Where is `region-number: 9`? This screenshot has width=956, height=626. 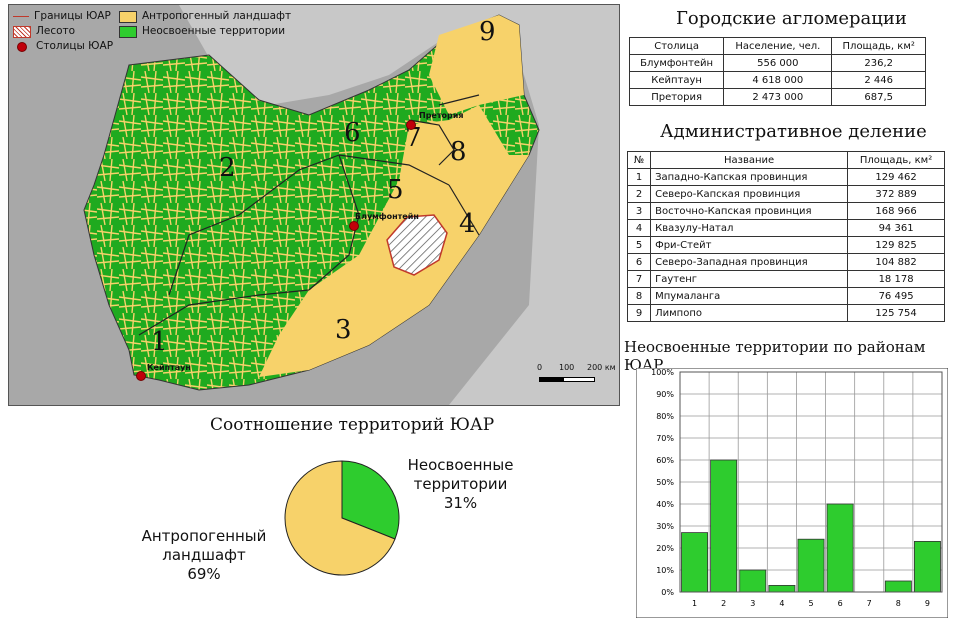
region-number: 9 is located at coordinates (487, 32).